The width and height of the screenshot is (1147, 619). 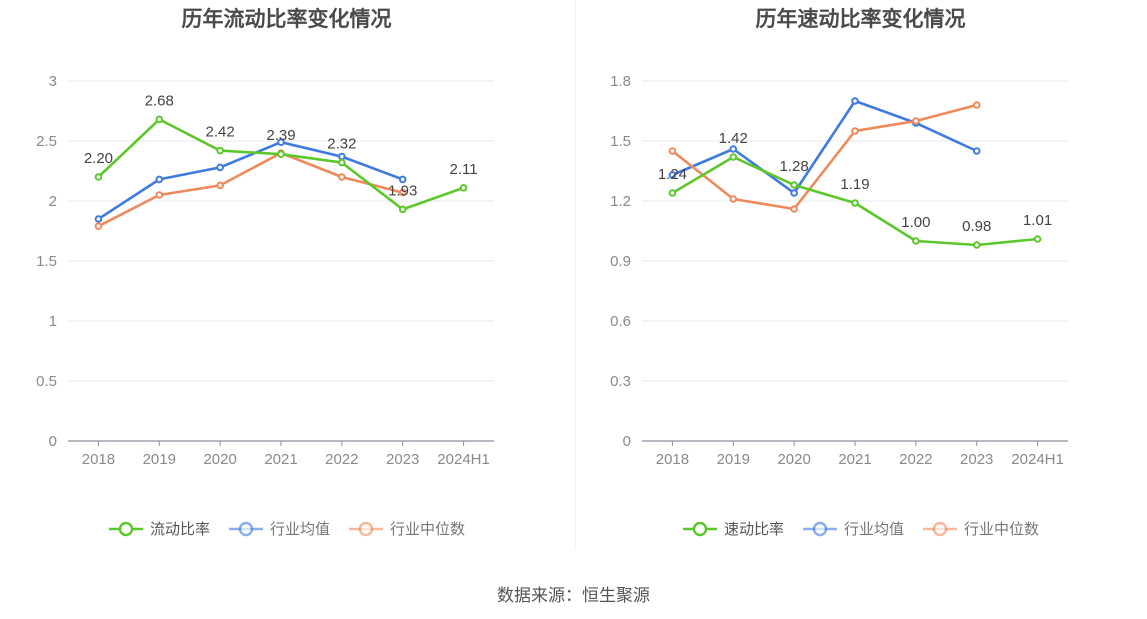 I want to click on y-tick-label: 1.8, so click(x=620, y=81).